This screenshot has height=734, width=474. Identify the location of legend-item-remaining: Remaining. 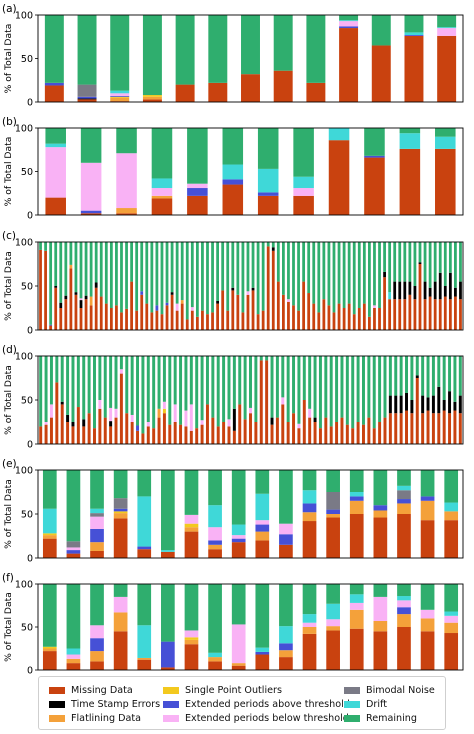
(380, 718).